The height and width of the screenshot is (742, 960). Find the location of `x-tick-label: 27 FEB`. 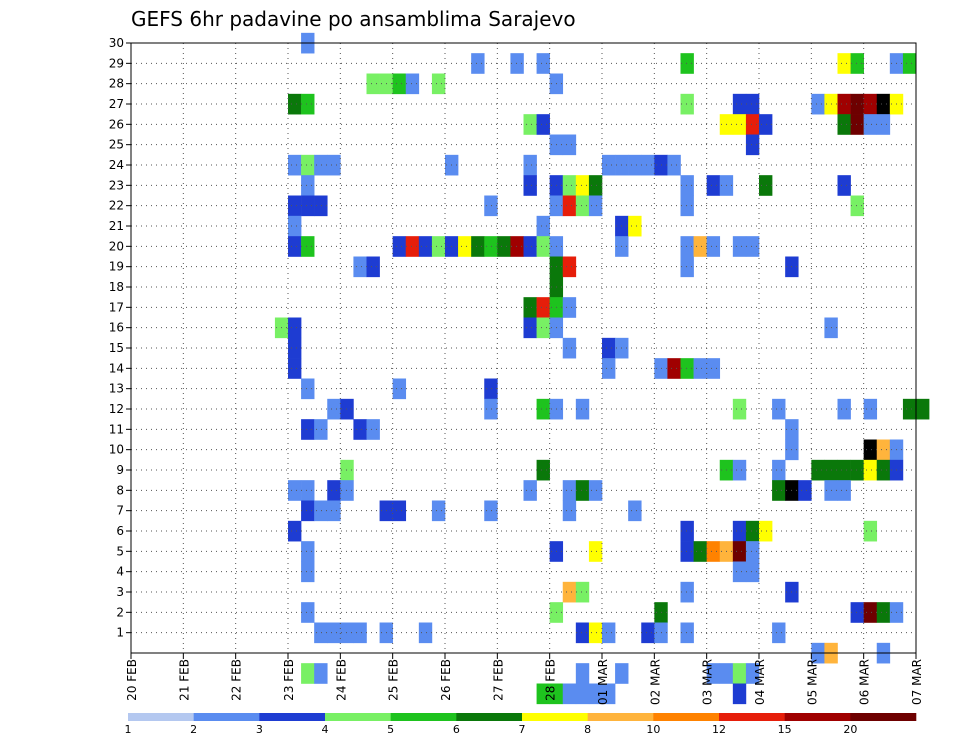

x-tick-label: 27 FEB is located at coordinates (498, 680).